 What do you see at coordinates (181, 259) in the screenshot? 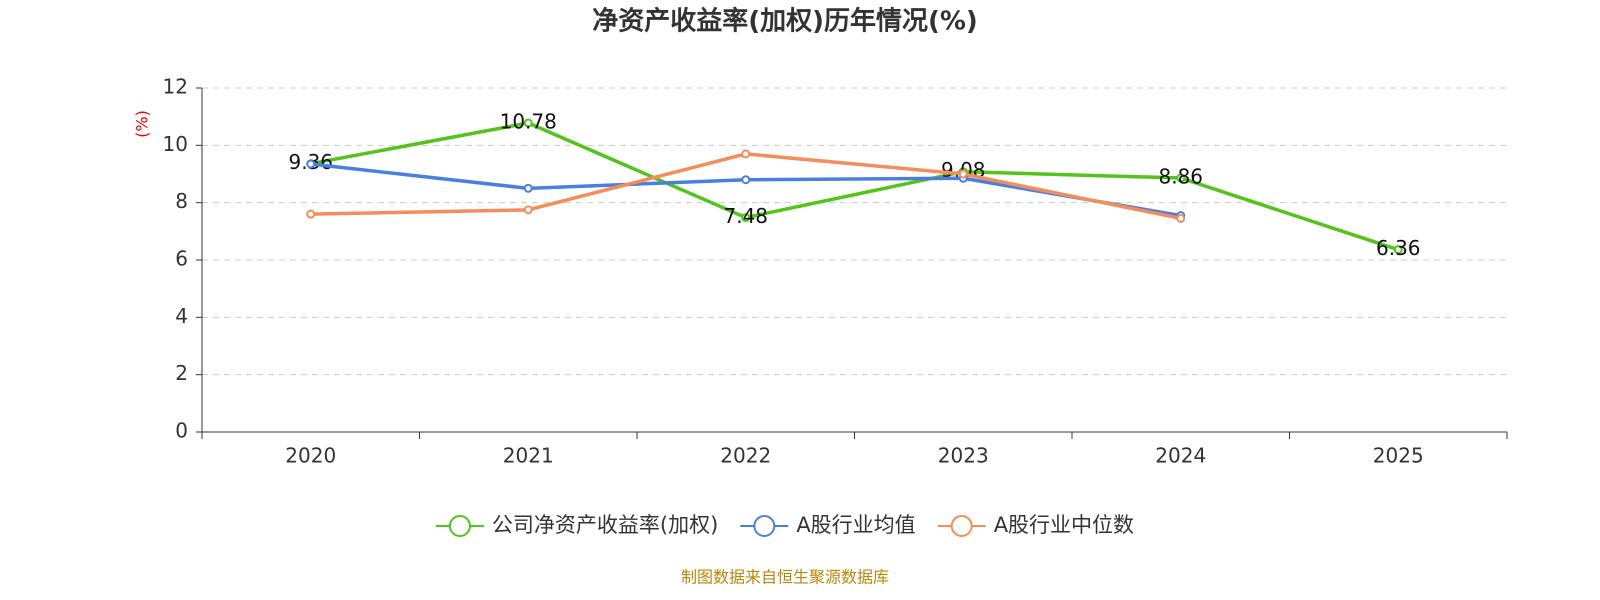
I see `y-tick-label: 6` at bounding box center [181, 259].